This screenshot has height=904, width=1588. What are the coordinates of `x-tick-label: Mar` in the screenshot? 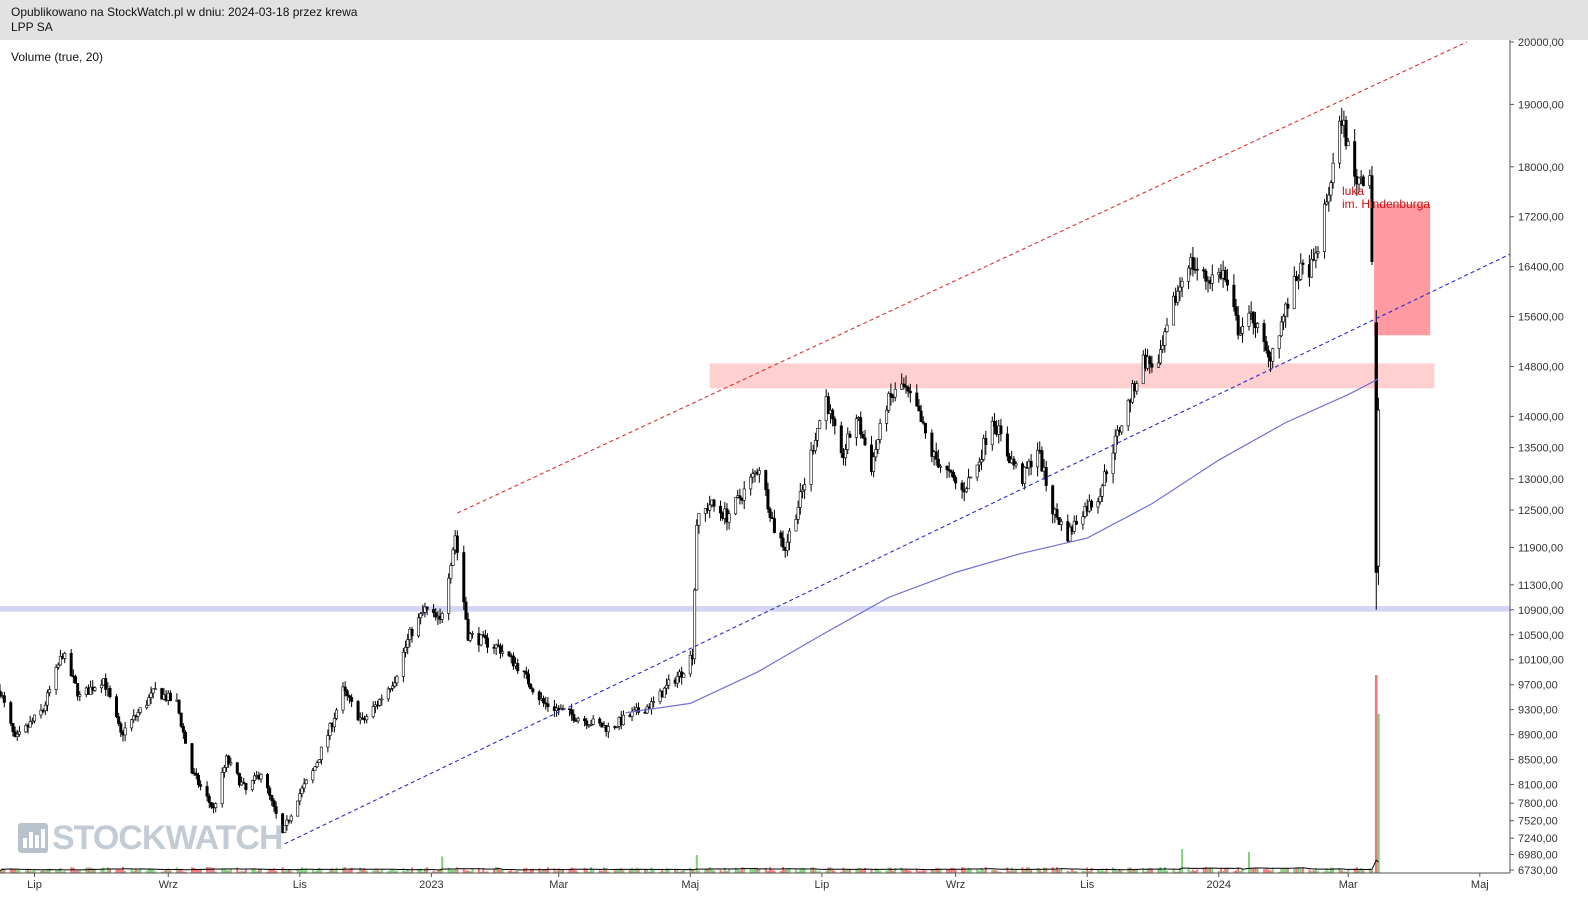 It's located at (1348, 885).